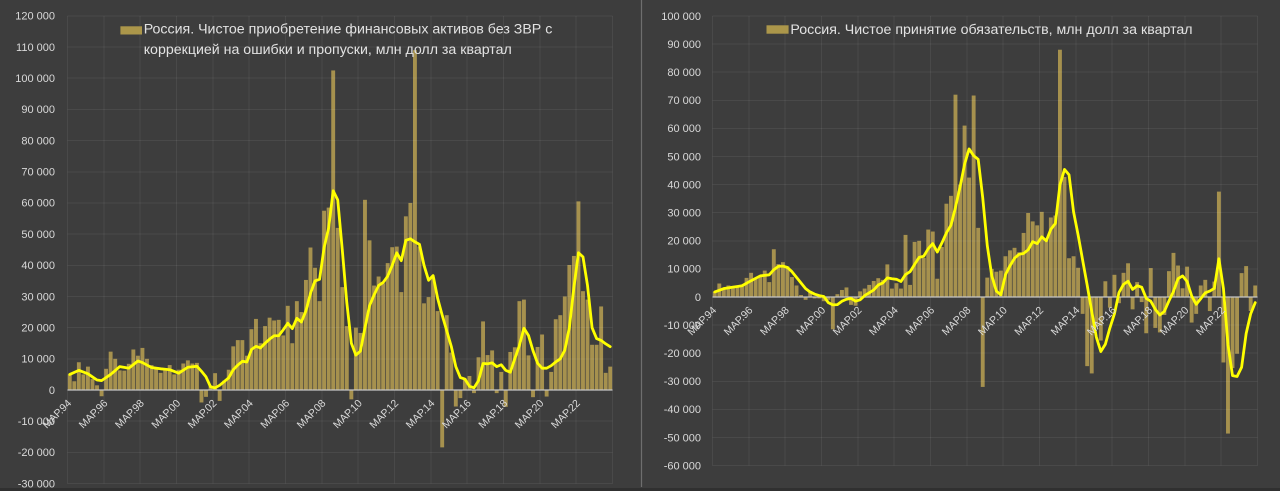  I want to click on svg-text: -50 000, so click(682, 438).